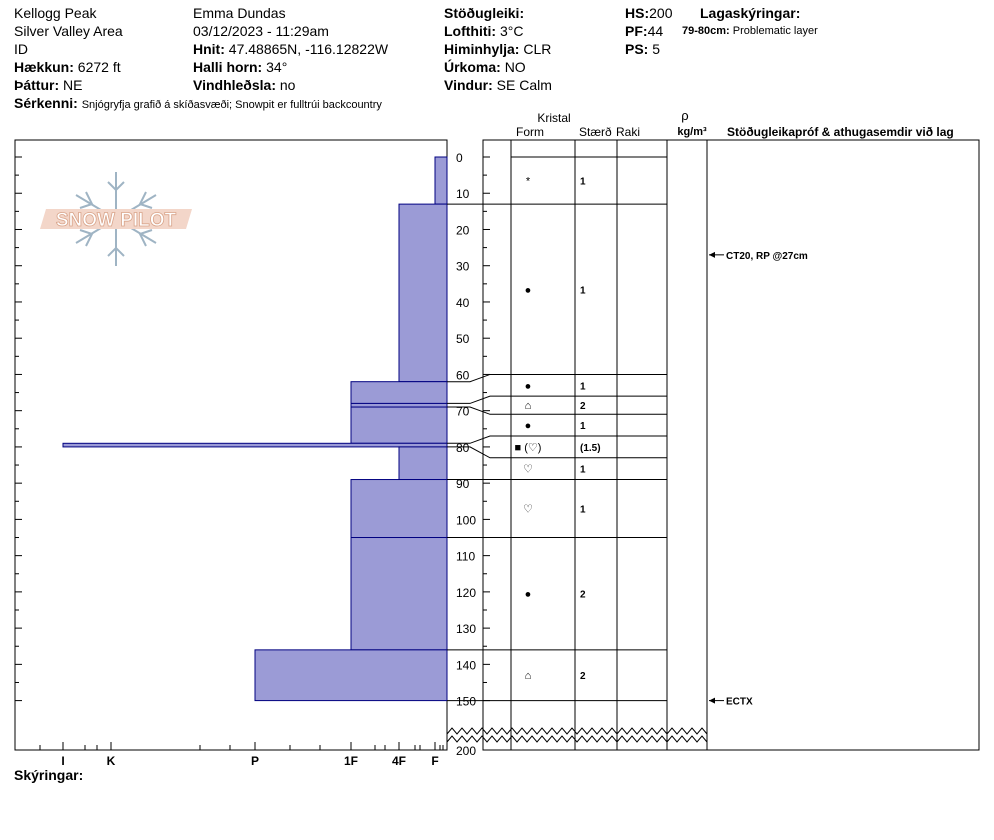 The image size is (994, 840). I want to click on slope-angle: Halli horn: 34°, so click(240, 67).